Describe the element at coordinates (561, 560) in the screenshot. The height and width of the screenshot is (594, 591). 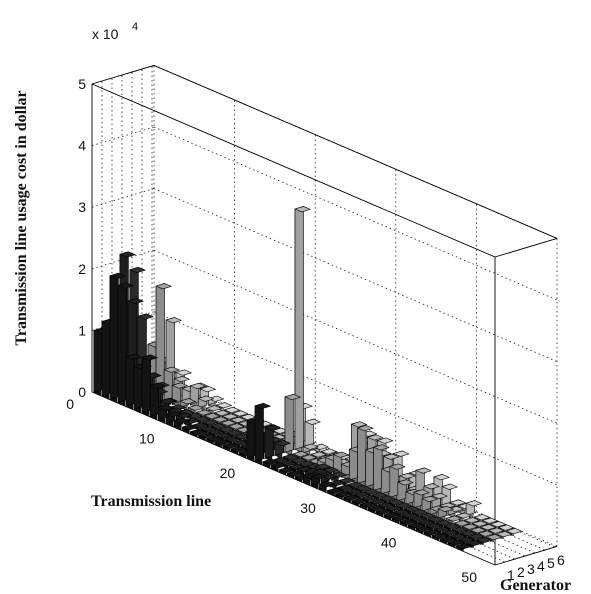
I see `generator-tick-label: 6` at that location.